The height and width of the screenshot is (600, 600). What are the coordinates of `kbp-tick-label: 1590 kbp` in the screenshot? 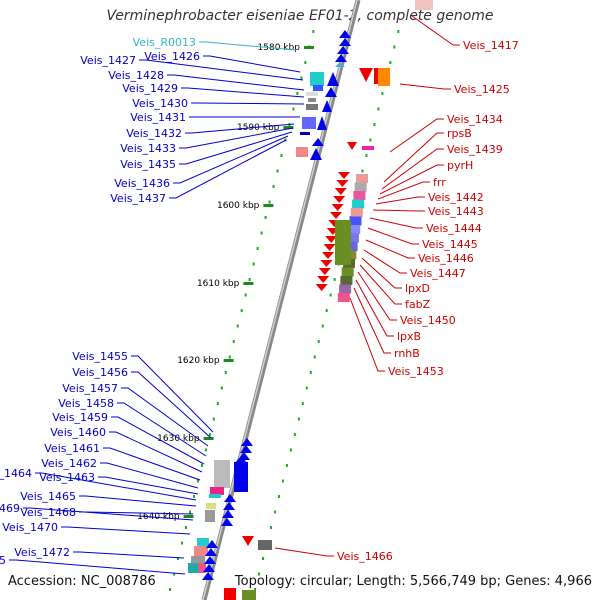 It's located at (258, 128).